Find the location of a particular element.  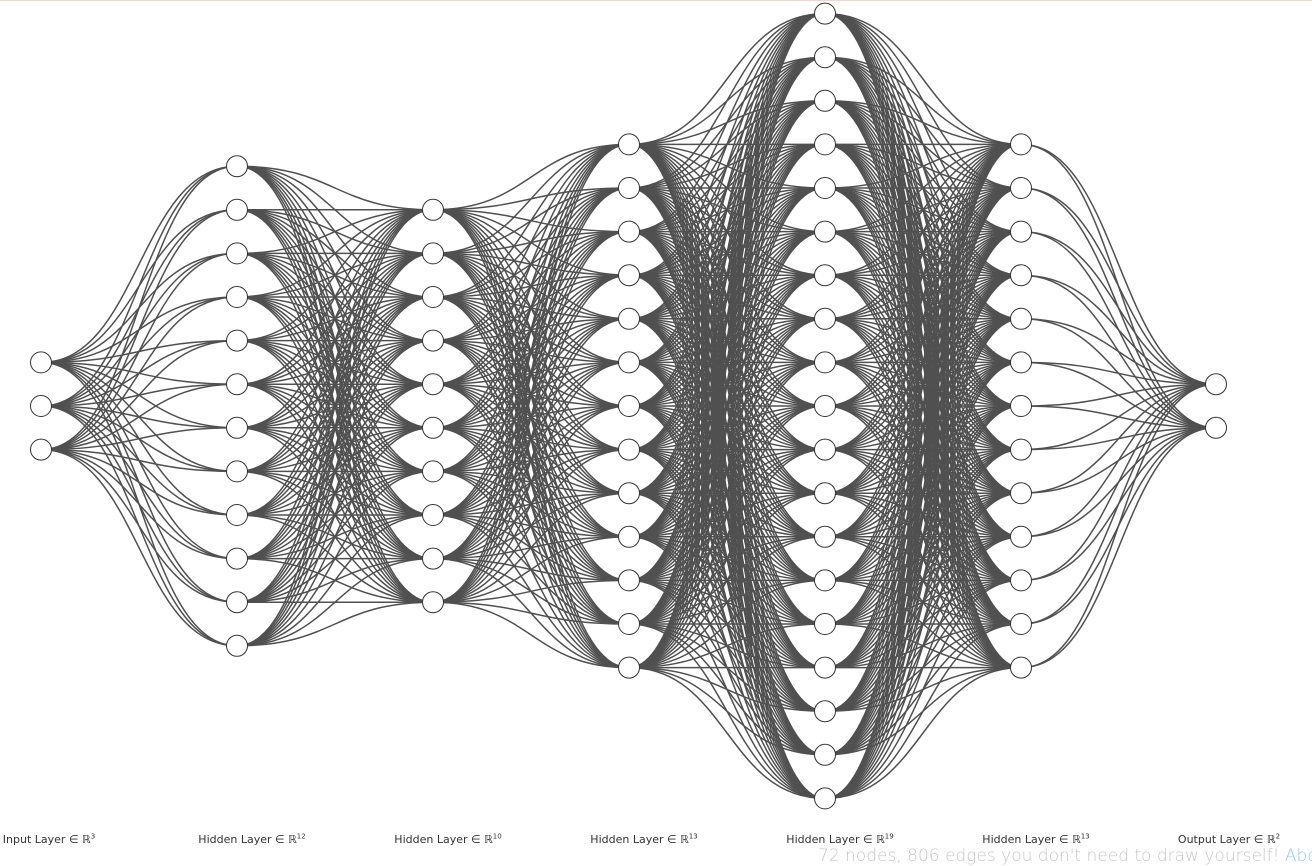

edge-l4-n18-to-n8 is located at coordinates (923, 646).